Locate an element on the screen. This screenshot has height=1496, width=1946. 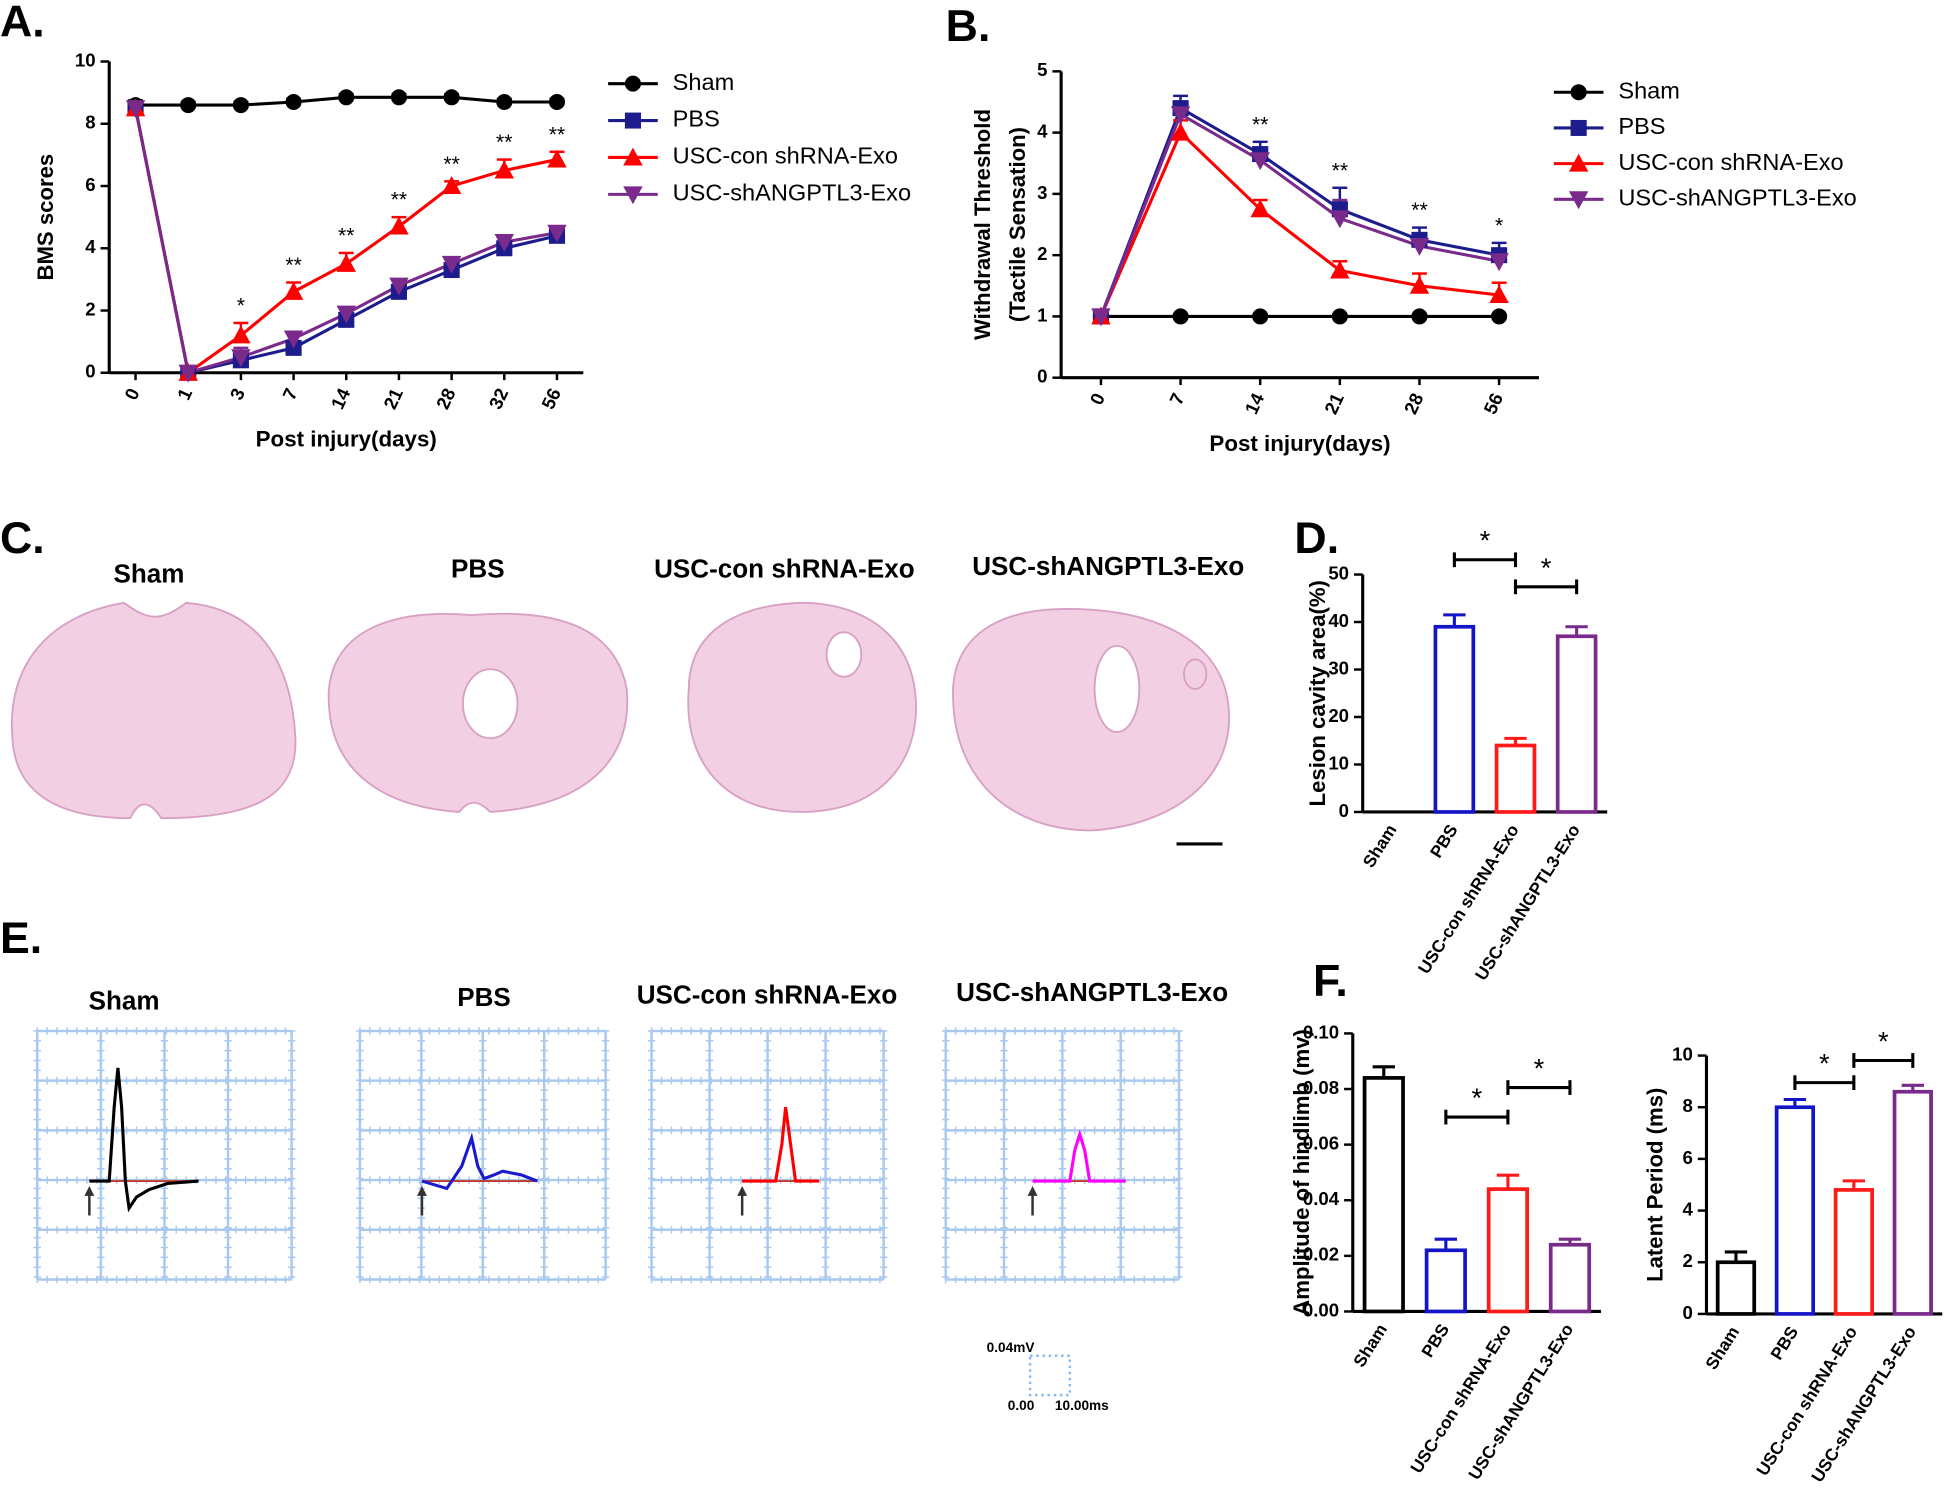
legend-label: USC-shANGPTL3-Exo is located at coordinates (1737, 198).